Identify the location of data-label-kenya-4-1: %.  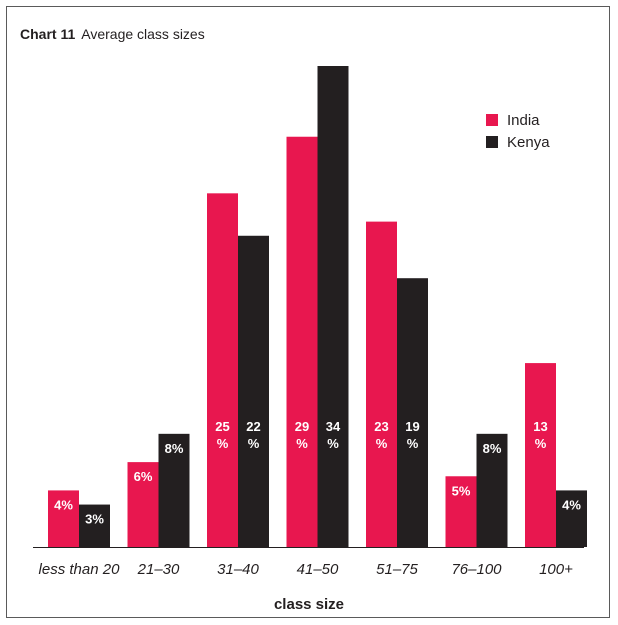
(413, 443).